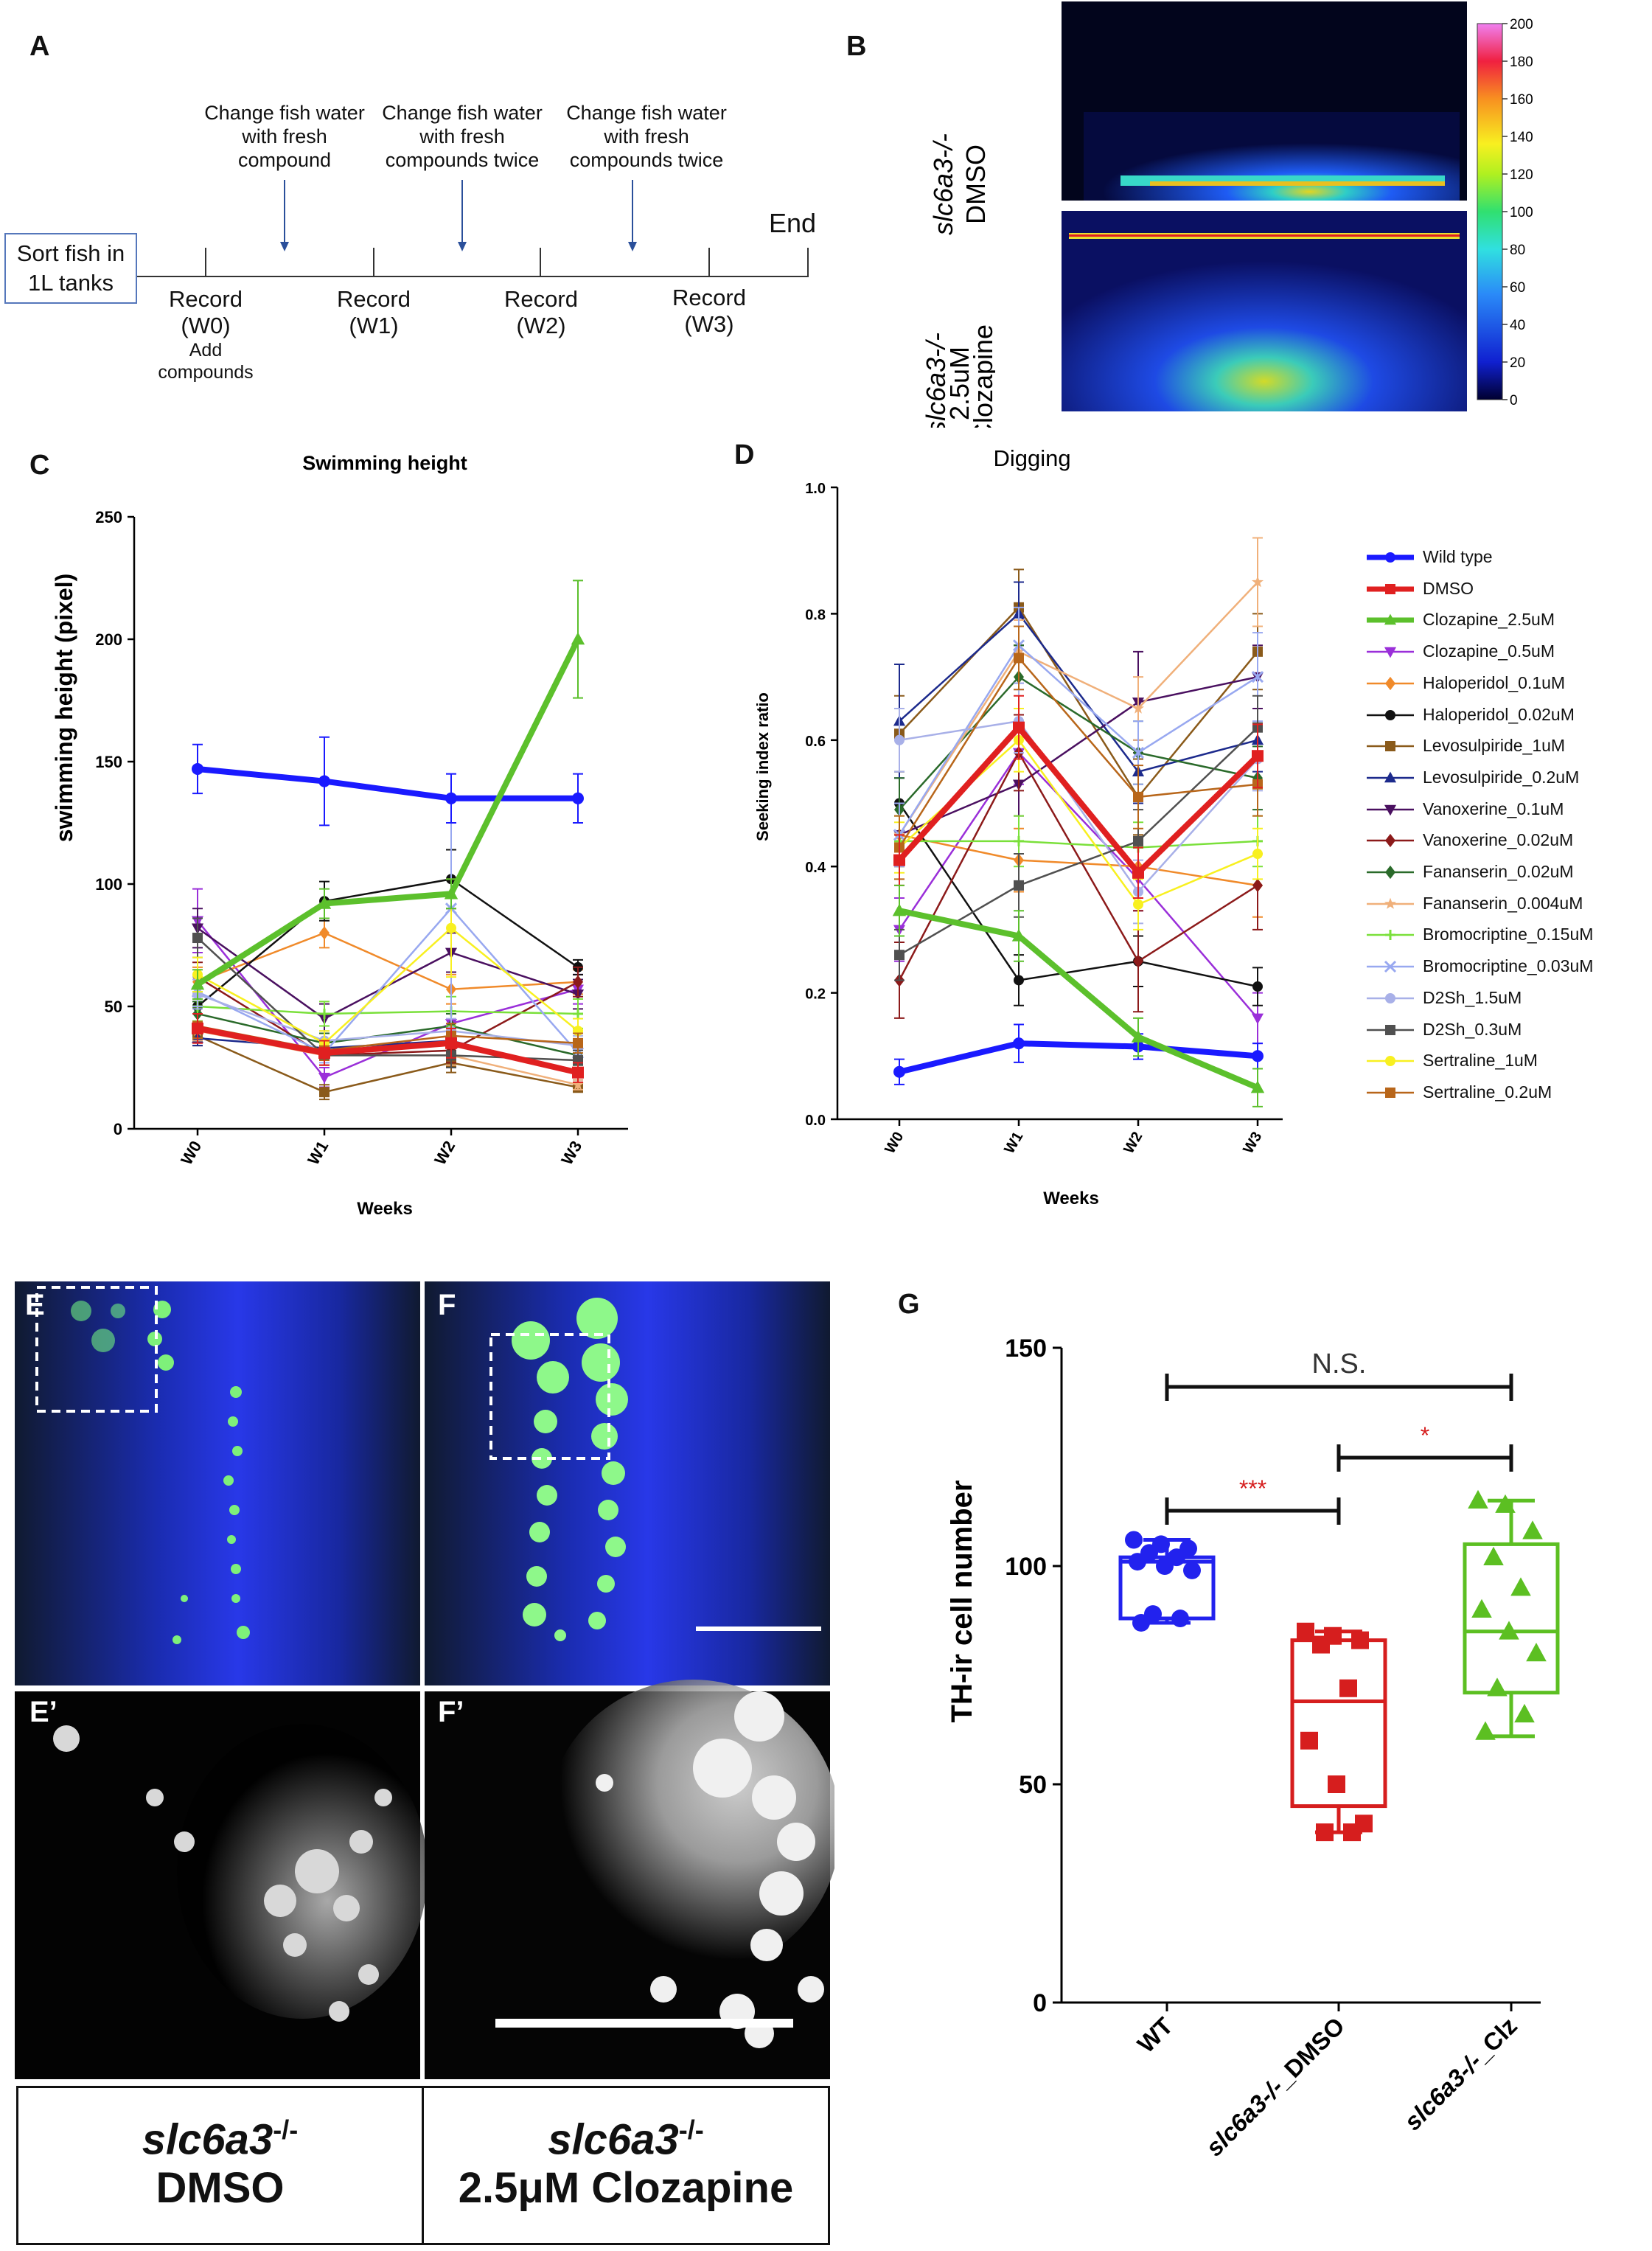 This screenshot has height=2251, width=1652. Describe the element at coordinates (1517, 288) in the screenshot. I see `colorbar-tick-label: 60` at that location.